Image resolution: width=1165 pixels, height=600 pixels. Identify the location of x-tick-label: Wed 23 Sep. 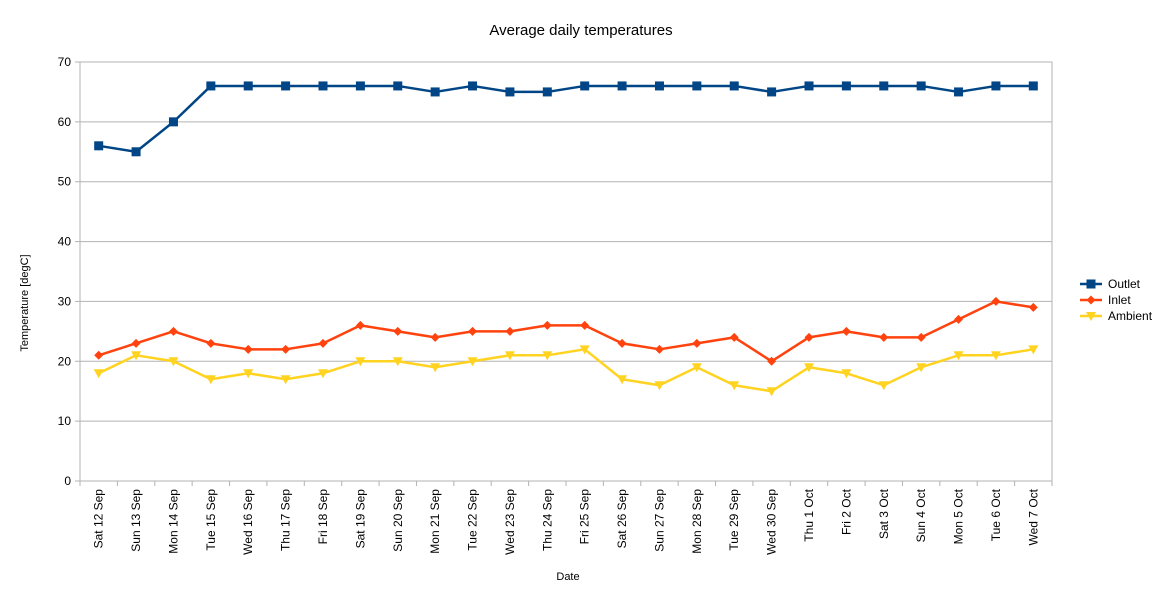
(510, 522).